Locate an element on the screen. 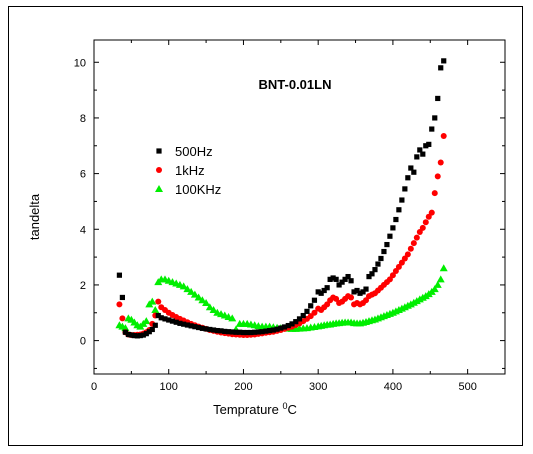 This screenshot has height=454, width=533. y-axis-label: tandelta is located at coordinates (34, 216).